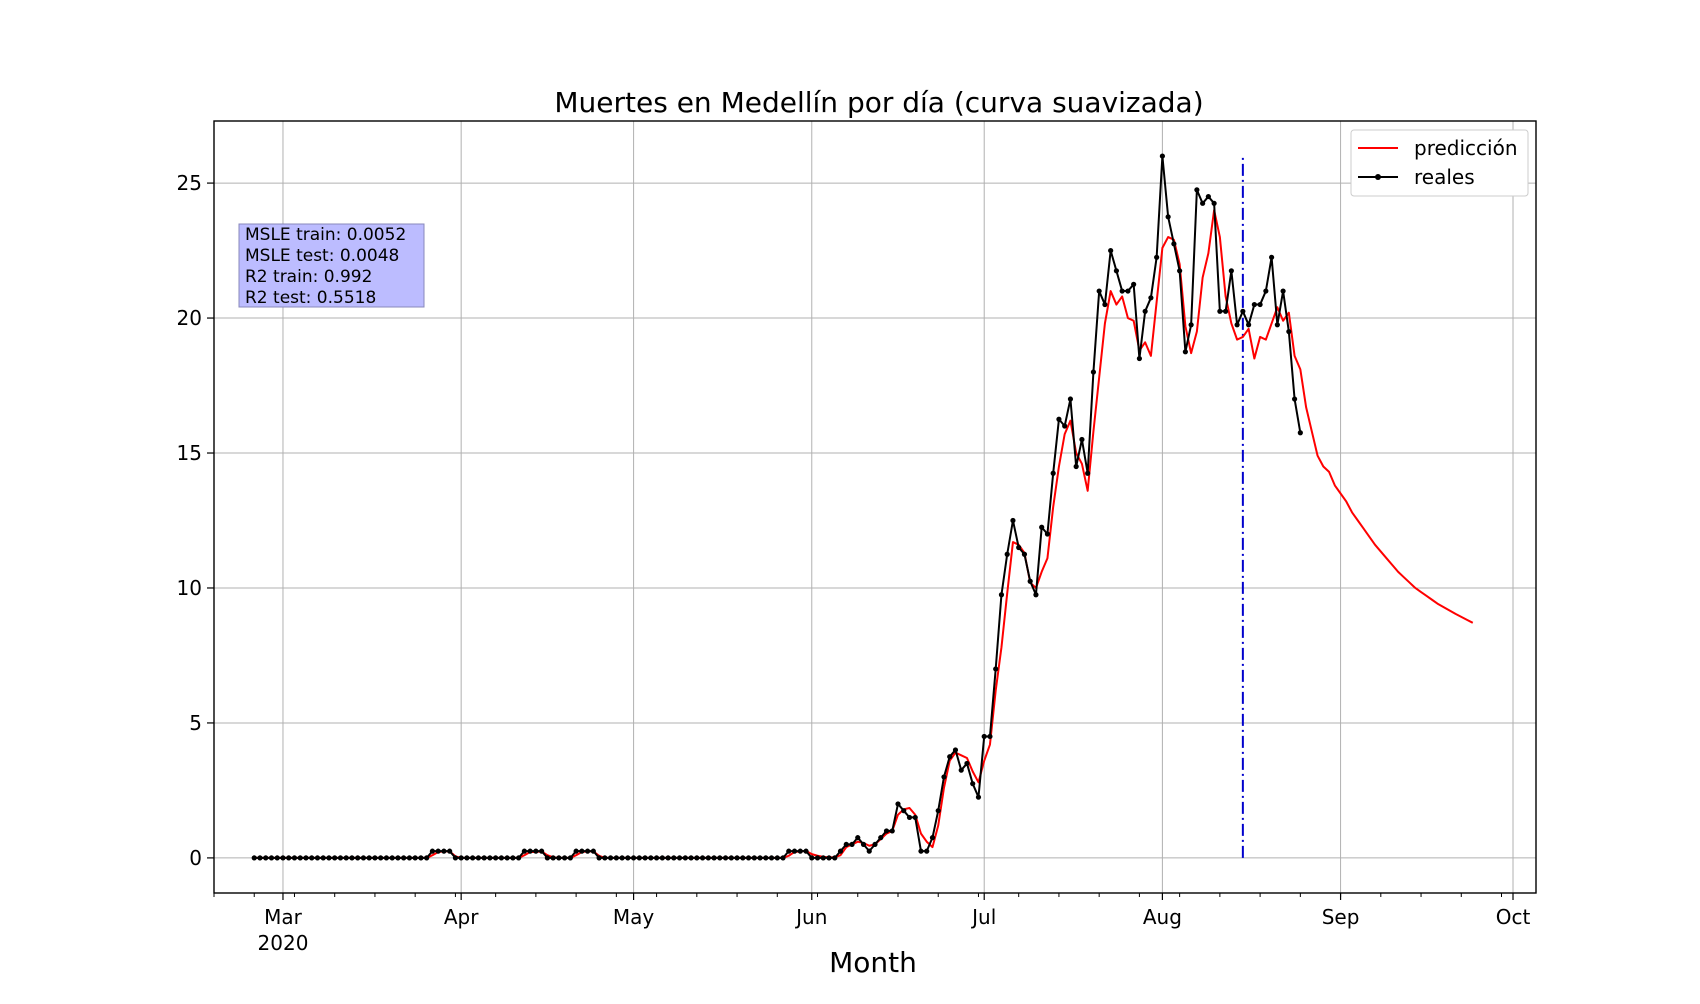 This screenshot has width=1700, height=1004. I want to click on x-tick-label: Apr, so click(461, 917).